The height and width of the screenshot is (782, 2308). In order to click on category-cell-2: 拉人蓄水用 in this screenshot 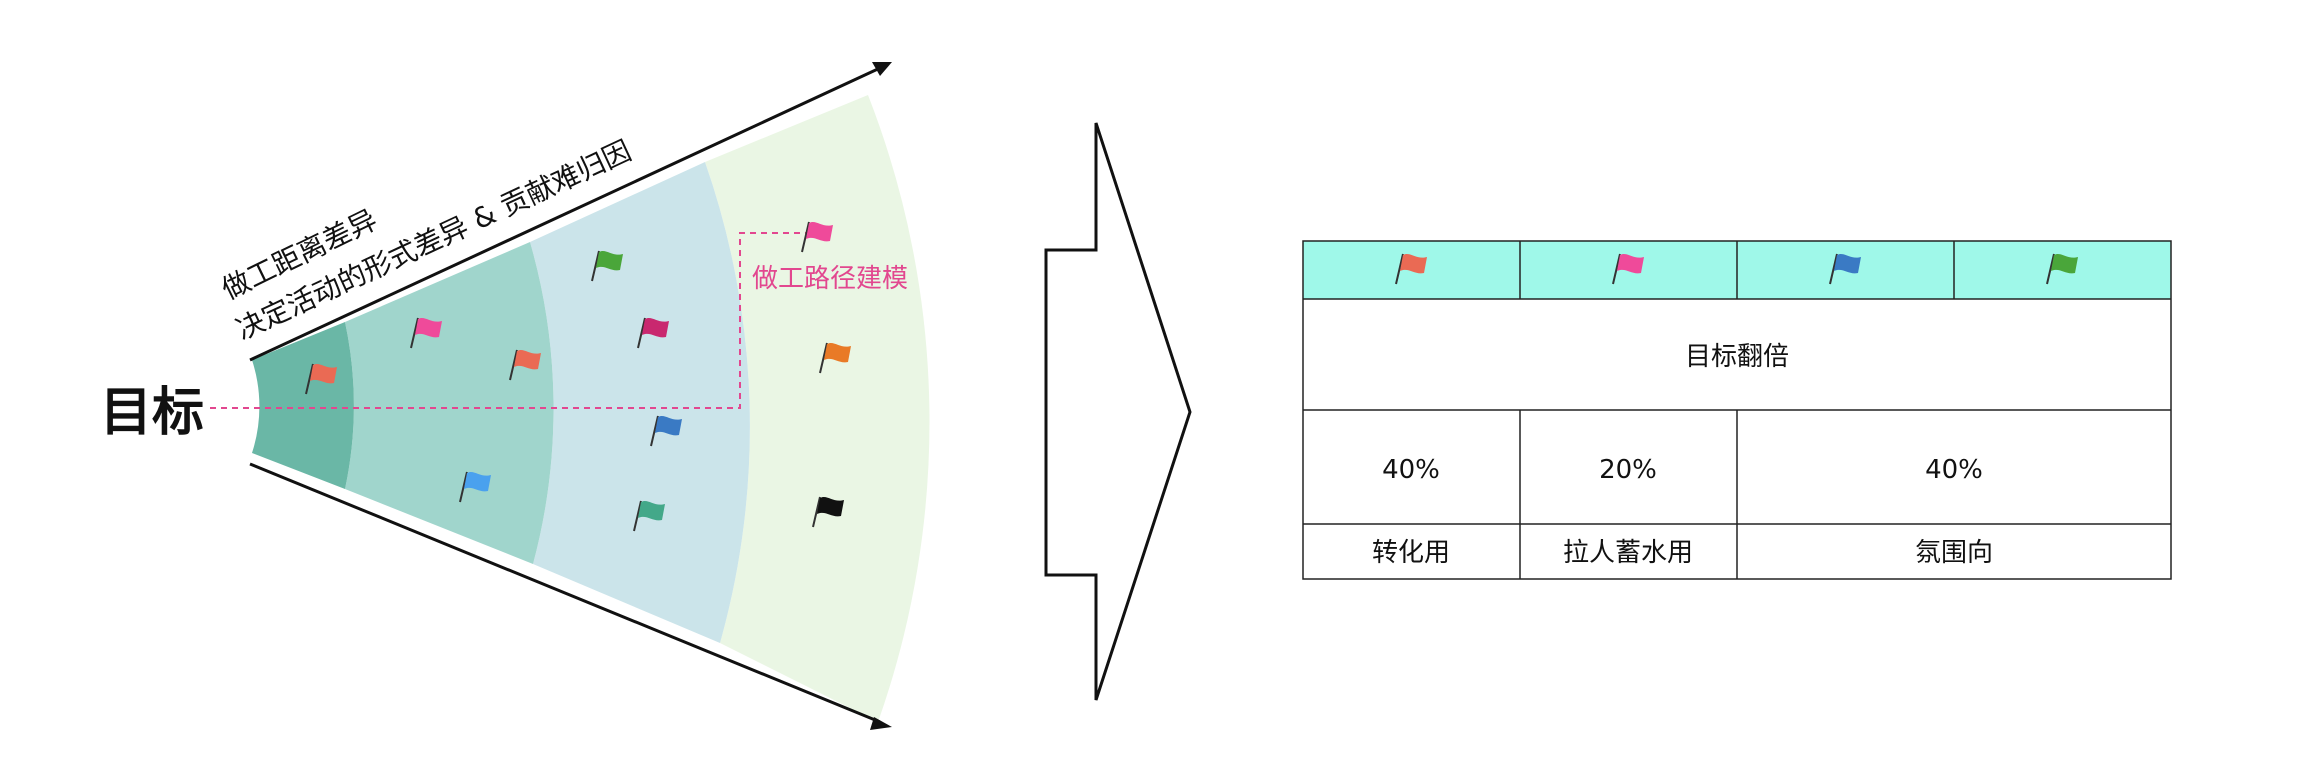, I will do `click(1628, 553)`.